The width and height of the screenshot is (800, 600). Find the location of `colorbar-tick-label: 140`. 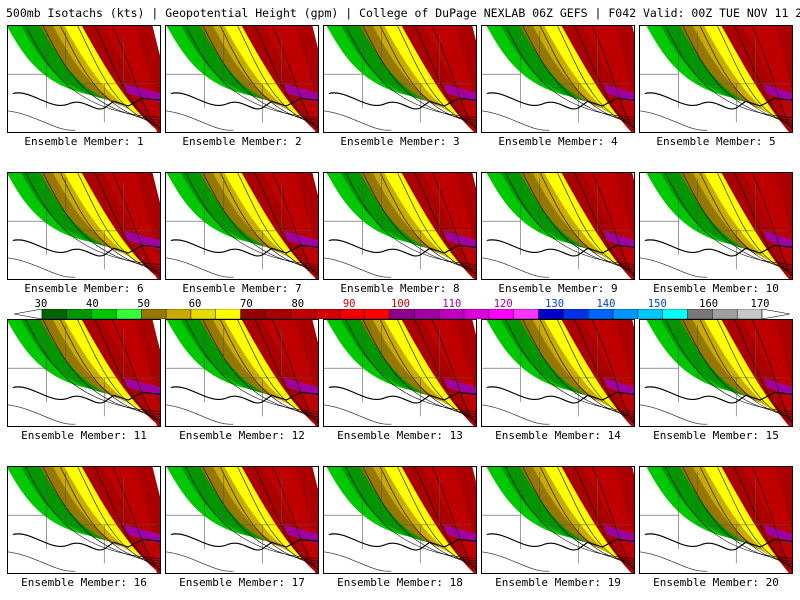

colorbar-tick-label: 140 is located at coordinates (606, 304).